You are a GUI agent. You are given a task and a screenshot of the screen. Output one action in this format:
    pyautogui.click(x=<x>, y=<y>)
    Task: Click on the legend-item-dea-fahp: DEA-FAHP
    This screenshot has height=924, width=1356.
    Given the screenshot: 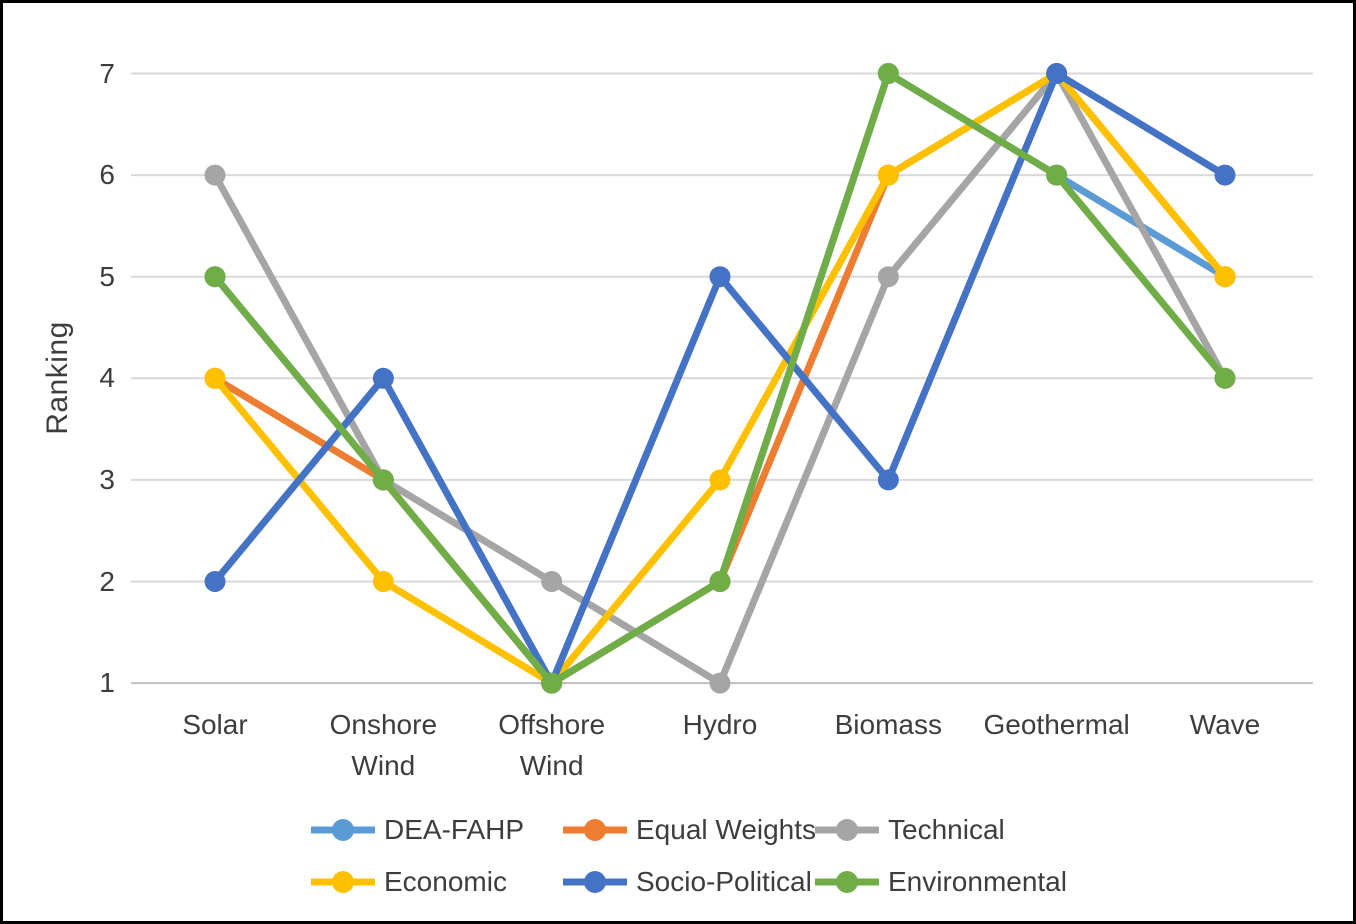 What is the action you would take?
    pyautogui.click(x=417, y=830)
    